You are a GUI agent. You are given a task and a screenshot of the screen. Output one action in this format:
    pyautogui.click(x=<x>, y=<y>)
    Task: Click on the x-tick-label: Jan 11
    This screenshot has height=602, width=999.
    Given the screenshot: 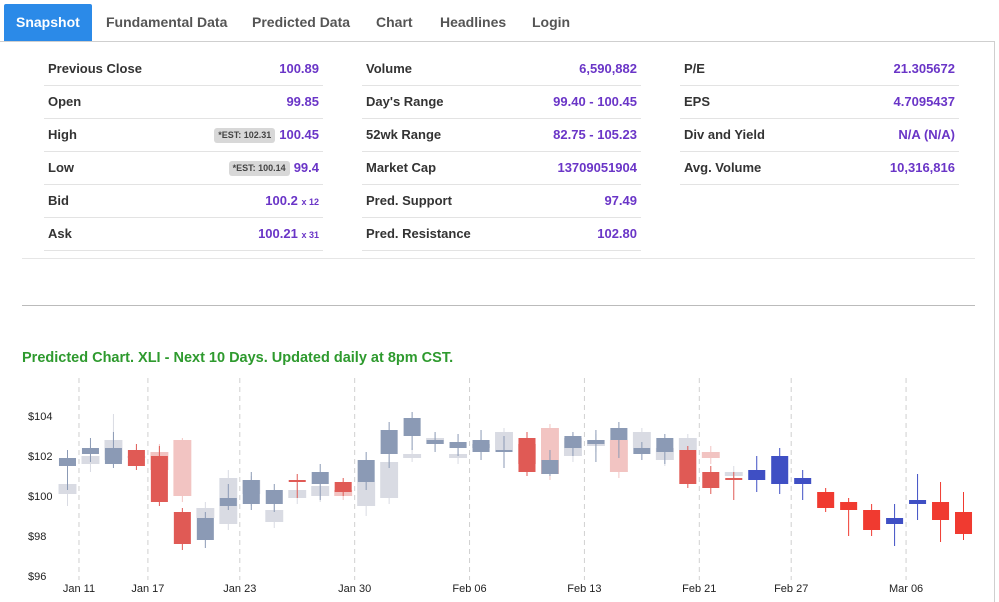 What is the action you would take?
    pyautogui.click(x=79, y=589)
    